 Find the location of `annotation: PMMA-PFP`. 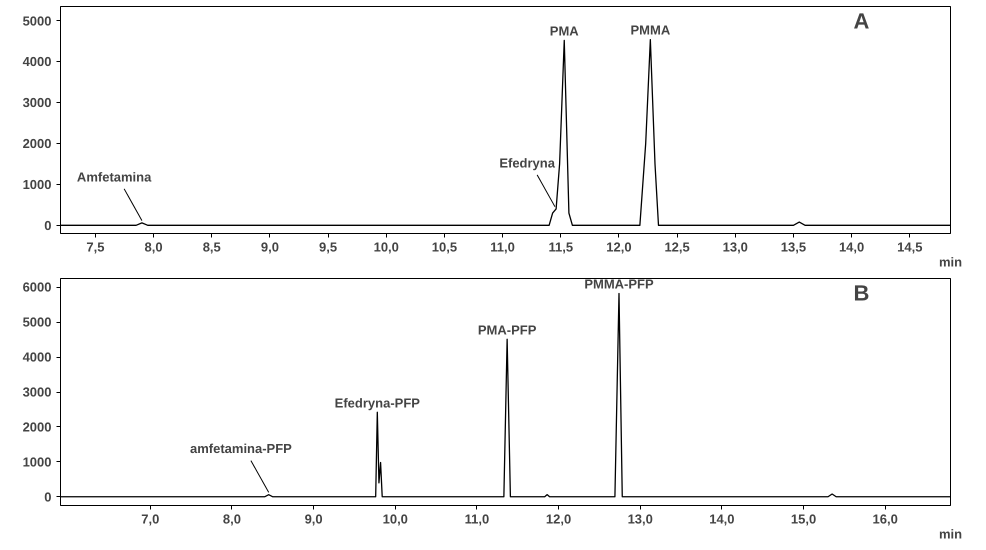

annotation: PMMA-PFP is located at coordinates (619, 284).